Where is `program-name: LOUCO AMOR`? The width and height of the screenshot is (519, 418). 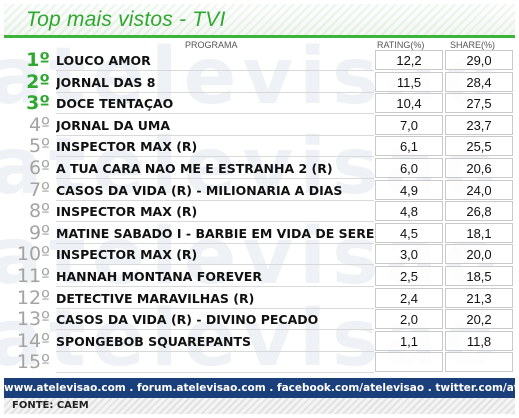
program-name: LOUCO AMOR is located at coordinates (103, 60).